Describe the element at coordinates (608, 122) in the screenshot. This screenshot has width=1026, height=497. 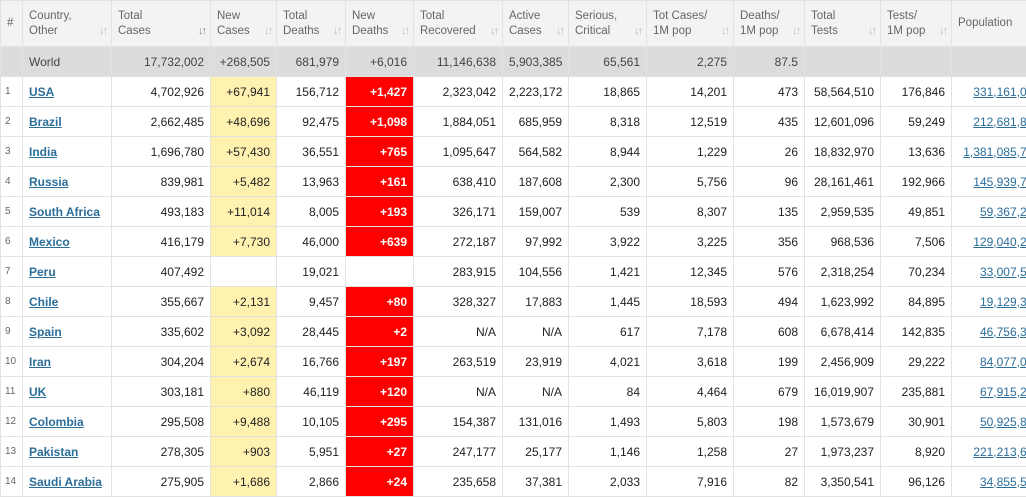
I see `cell-serious-critical: 8,318` at that location.